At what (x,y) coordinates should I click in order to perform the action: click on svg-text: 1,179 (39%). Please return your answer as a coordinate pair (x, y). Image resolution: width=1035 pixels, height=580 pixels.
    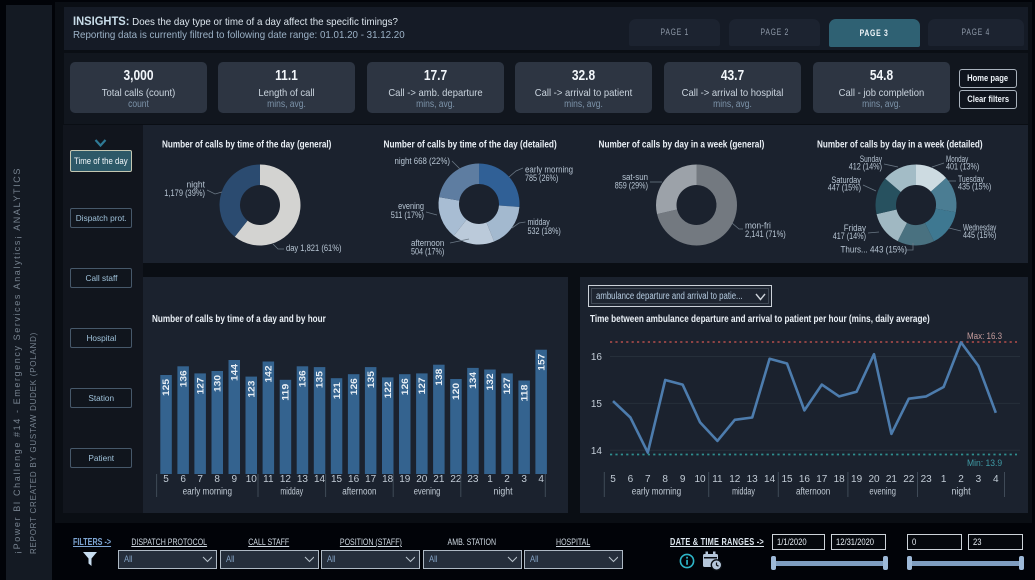
    Looking at the image, I should click on (184, 193).